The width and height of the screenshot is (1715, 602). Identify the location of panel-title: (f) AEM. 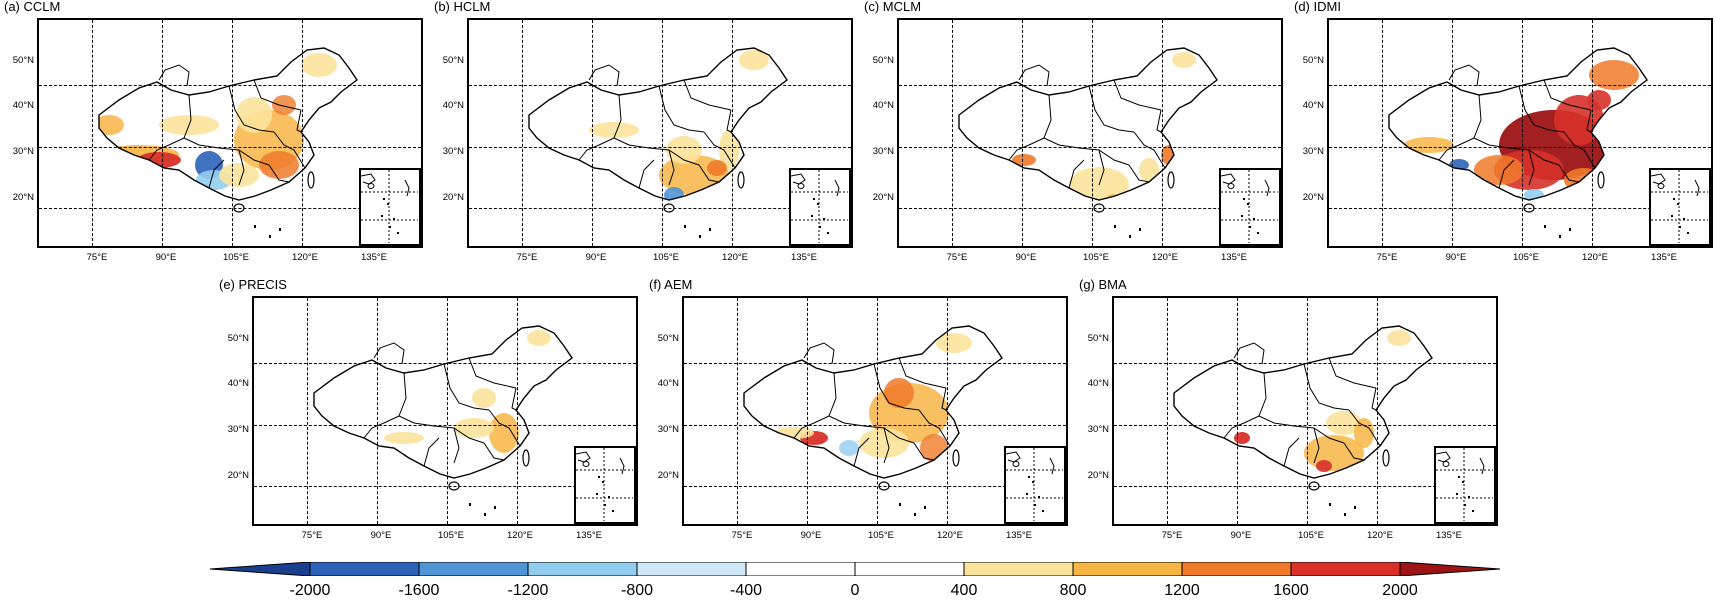
(671, 284).